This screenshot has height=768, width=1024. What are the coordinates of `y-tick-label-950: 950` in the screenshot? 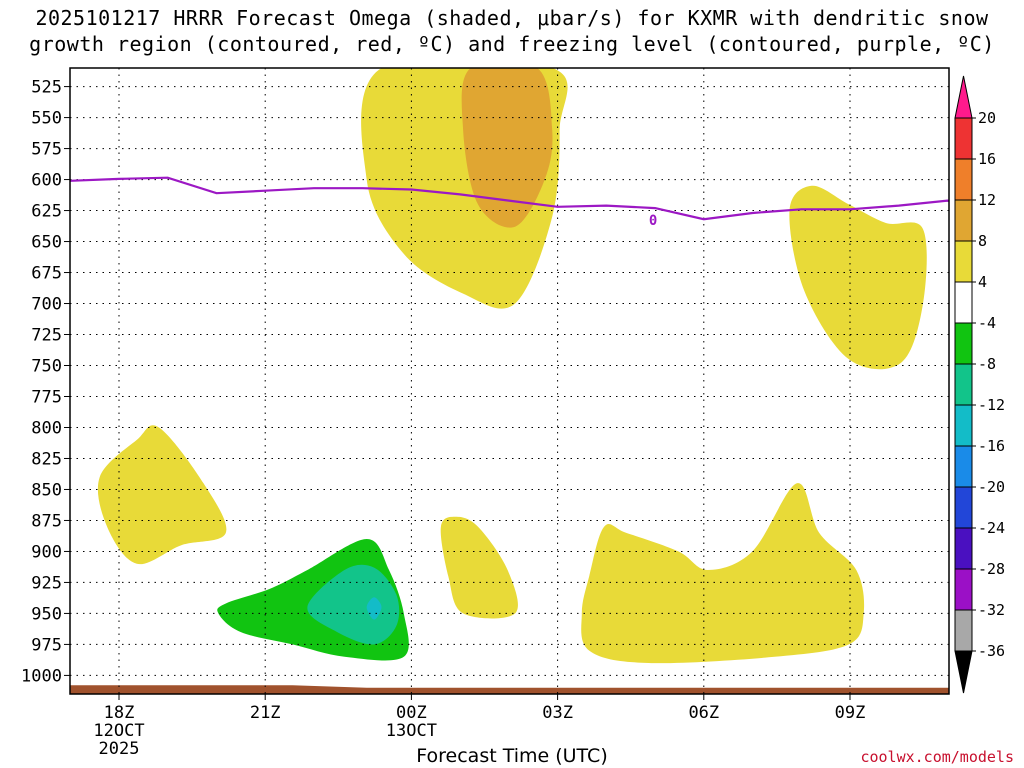 It's located at (46, 614).